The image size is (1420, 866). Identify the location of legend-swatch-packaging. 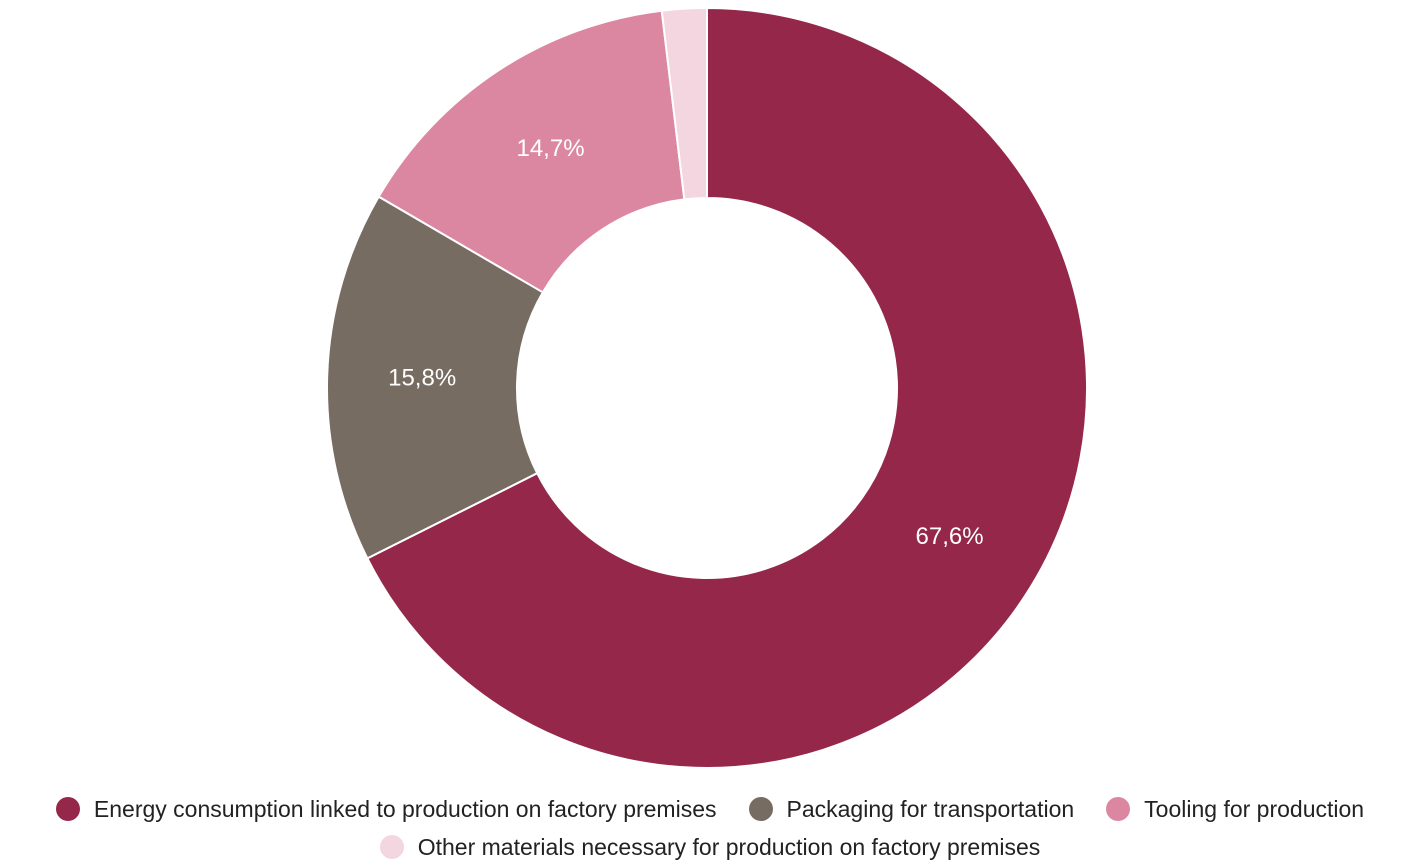
(760, 809).